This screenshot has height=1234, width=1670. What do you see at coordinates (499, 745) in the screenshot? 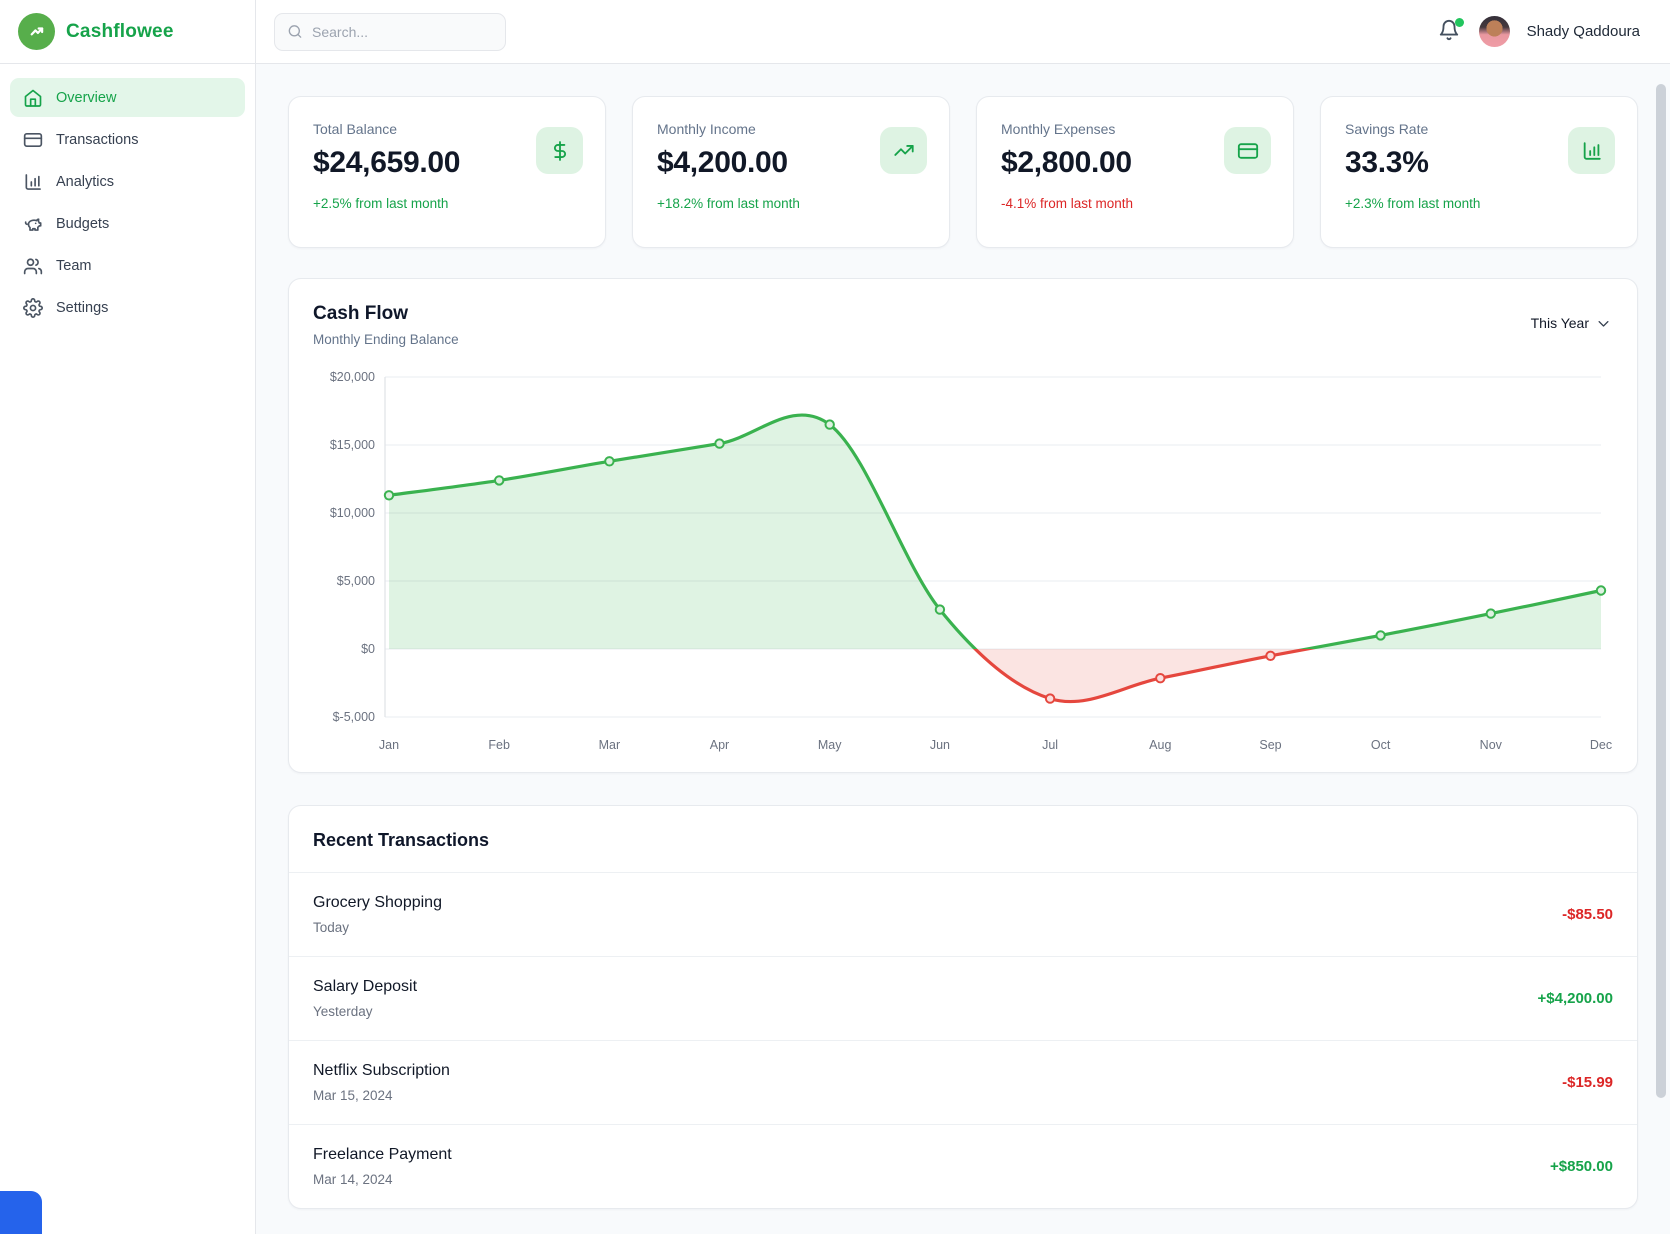
I see `x-tick-label: Feb` at bounding box center [499, 745].